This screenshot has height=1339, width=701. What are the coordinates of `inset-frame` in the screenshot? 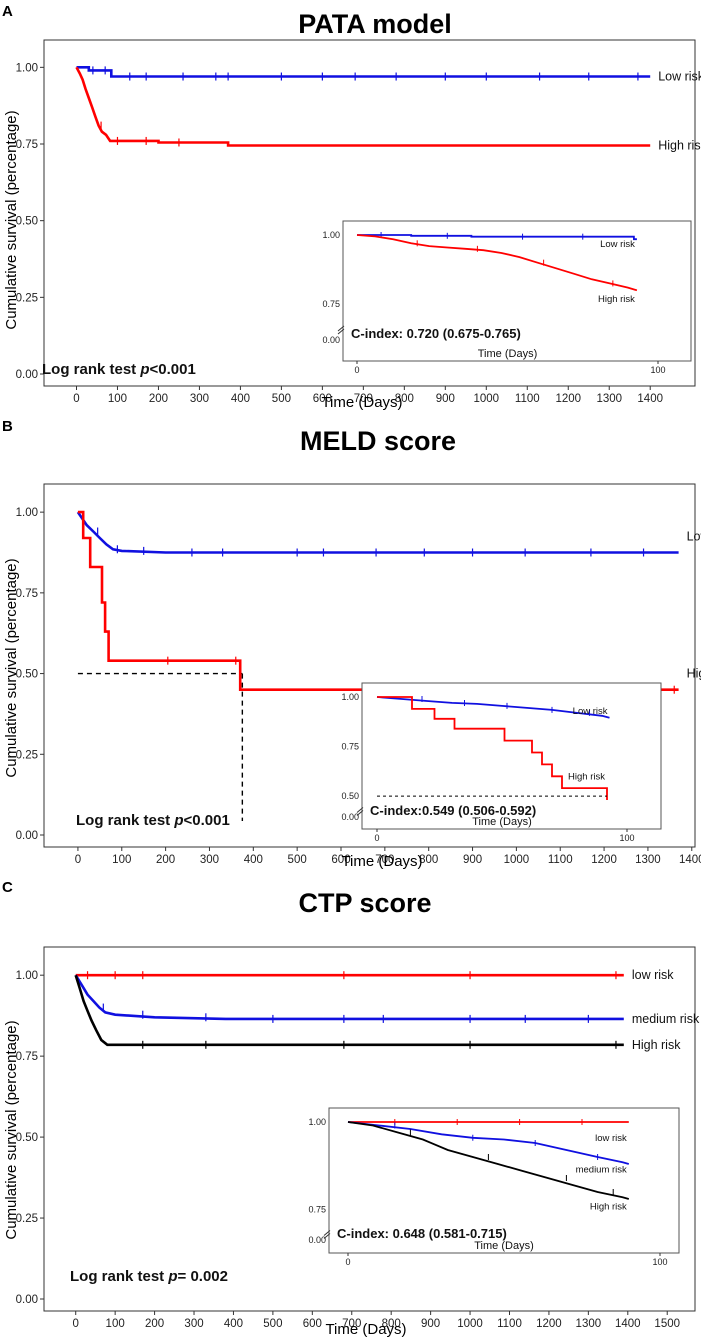 It's located at (504, 1180).